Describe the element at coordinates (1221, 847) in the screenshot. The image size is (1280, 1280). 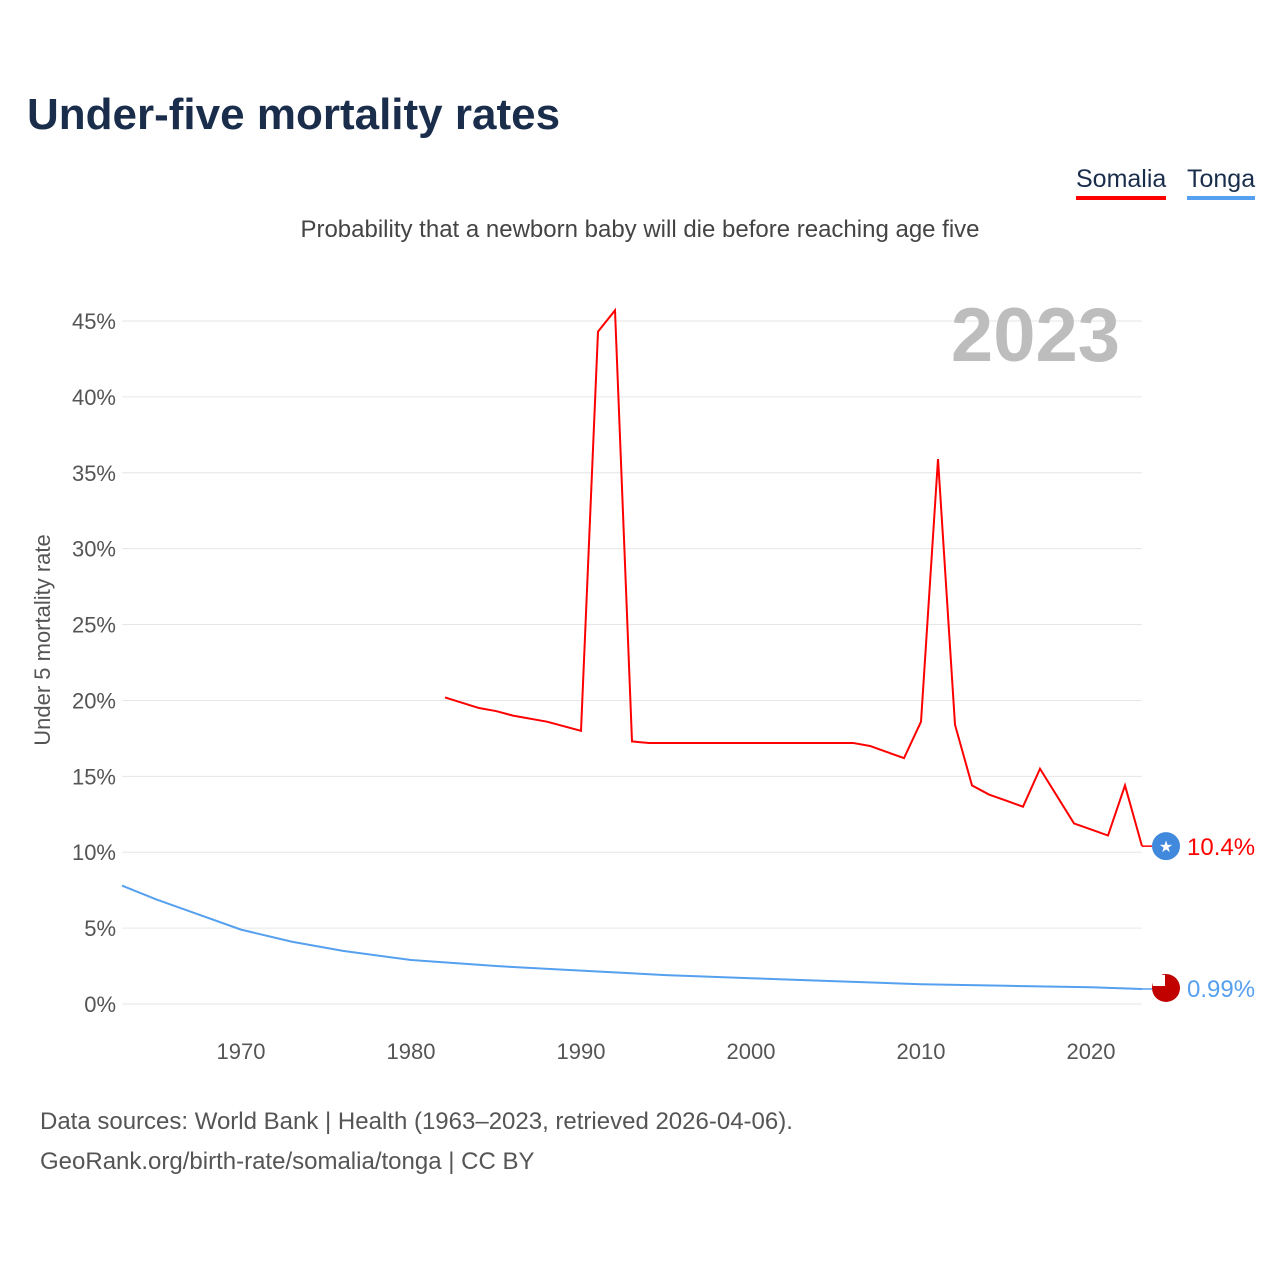
I see `end-value-label: 10.4%` at that location.